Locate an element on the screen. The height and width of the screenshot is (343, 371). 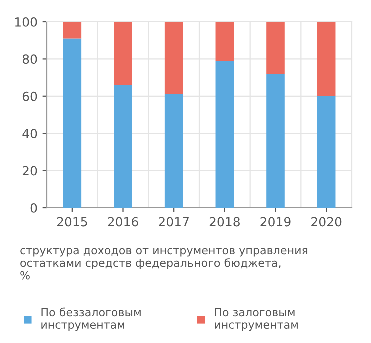
x-tick-label: 2016 is located at coordinates (123, 222).